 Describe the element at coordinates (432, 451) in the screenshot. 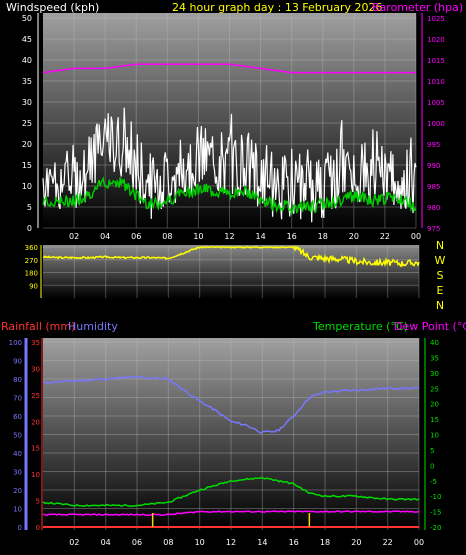

I see `temperature-tick-label: 5` at that location.